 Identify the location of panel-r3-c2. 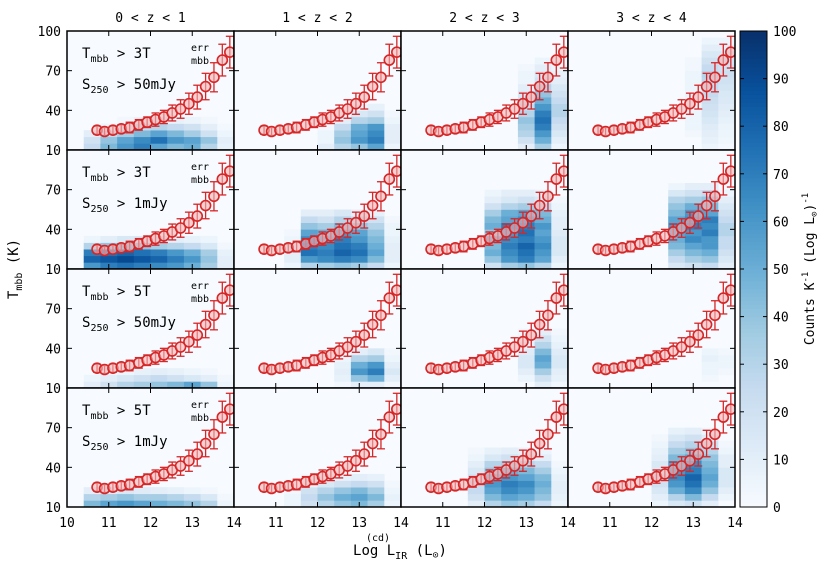
(317, 328).